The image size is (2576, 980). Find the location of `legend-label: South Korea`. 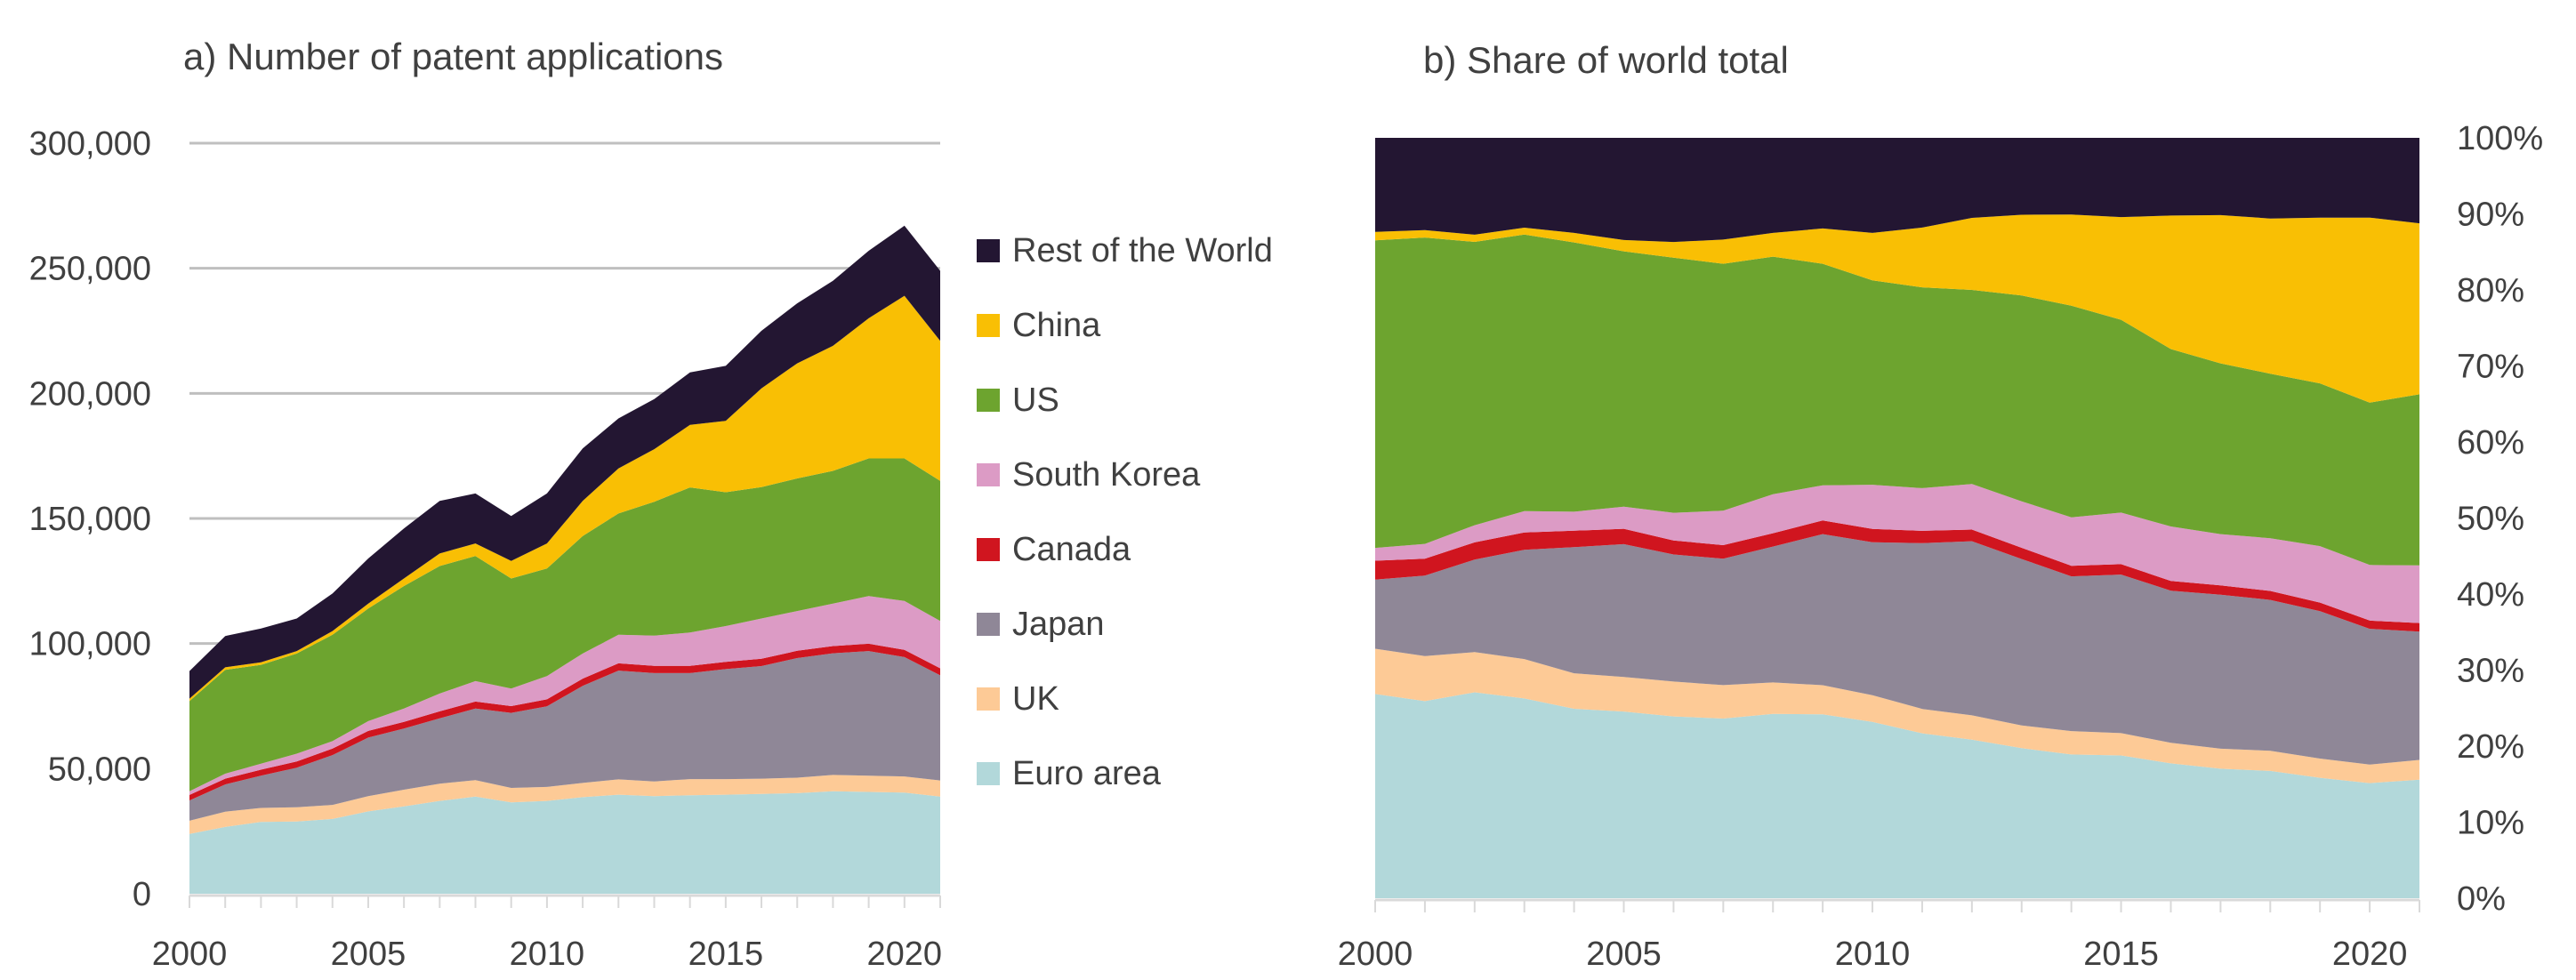

legend-label: South Korea is located at coordinates (1106, 474).